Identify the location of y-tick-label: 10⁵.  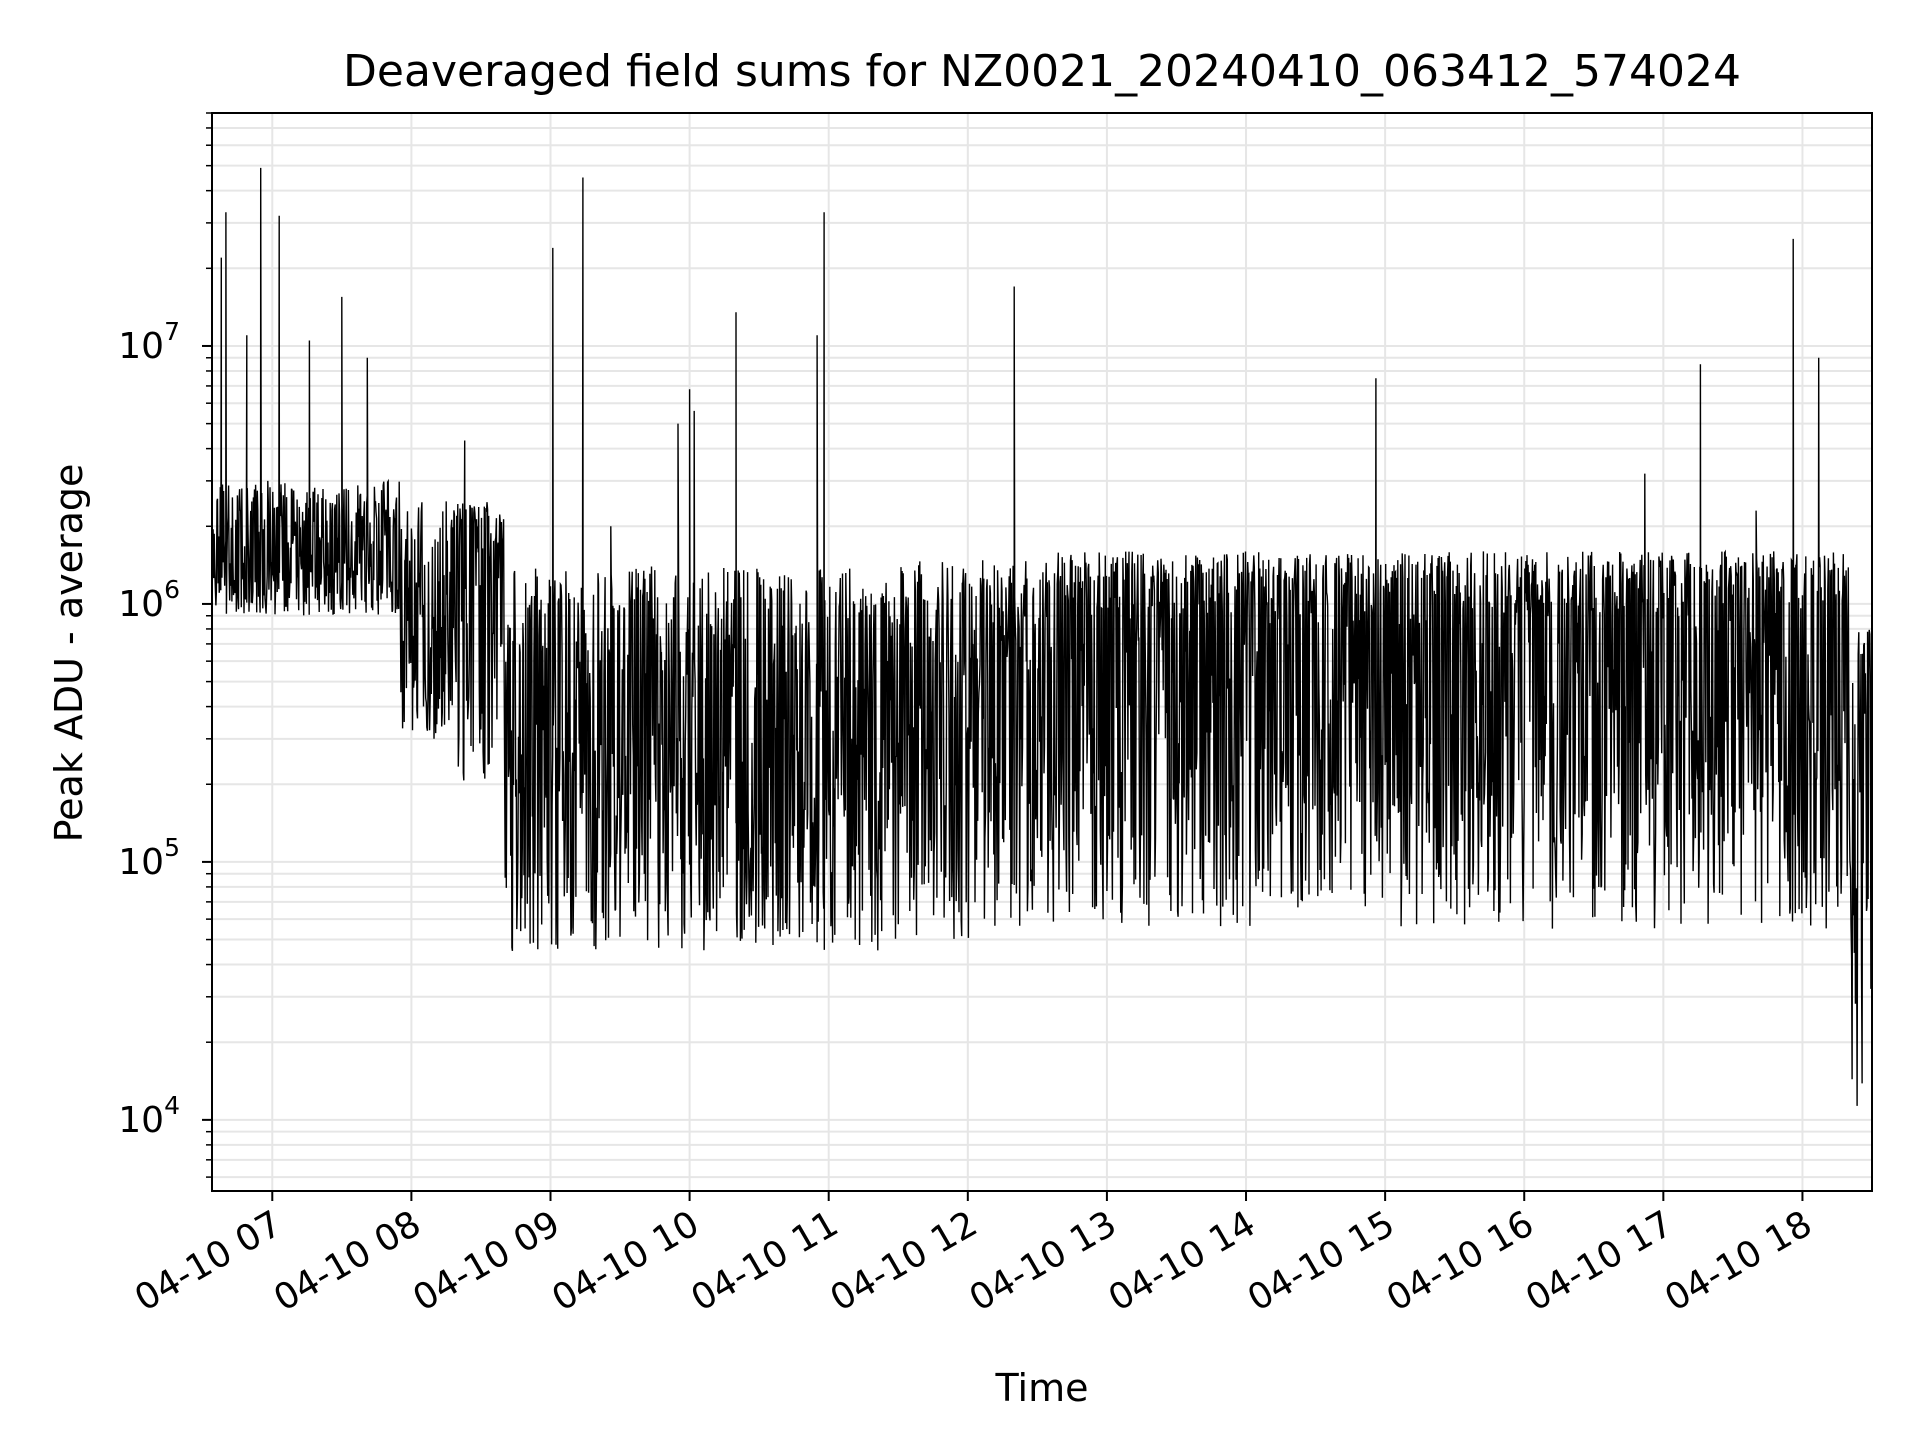
(149, 858).